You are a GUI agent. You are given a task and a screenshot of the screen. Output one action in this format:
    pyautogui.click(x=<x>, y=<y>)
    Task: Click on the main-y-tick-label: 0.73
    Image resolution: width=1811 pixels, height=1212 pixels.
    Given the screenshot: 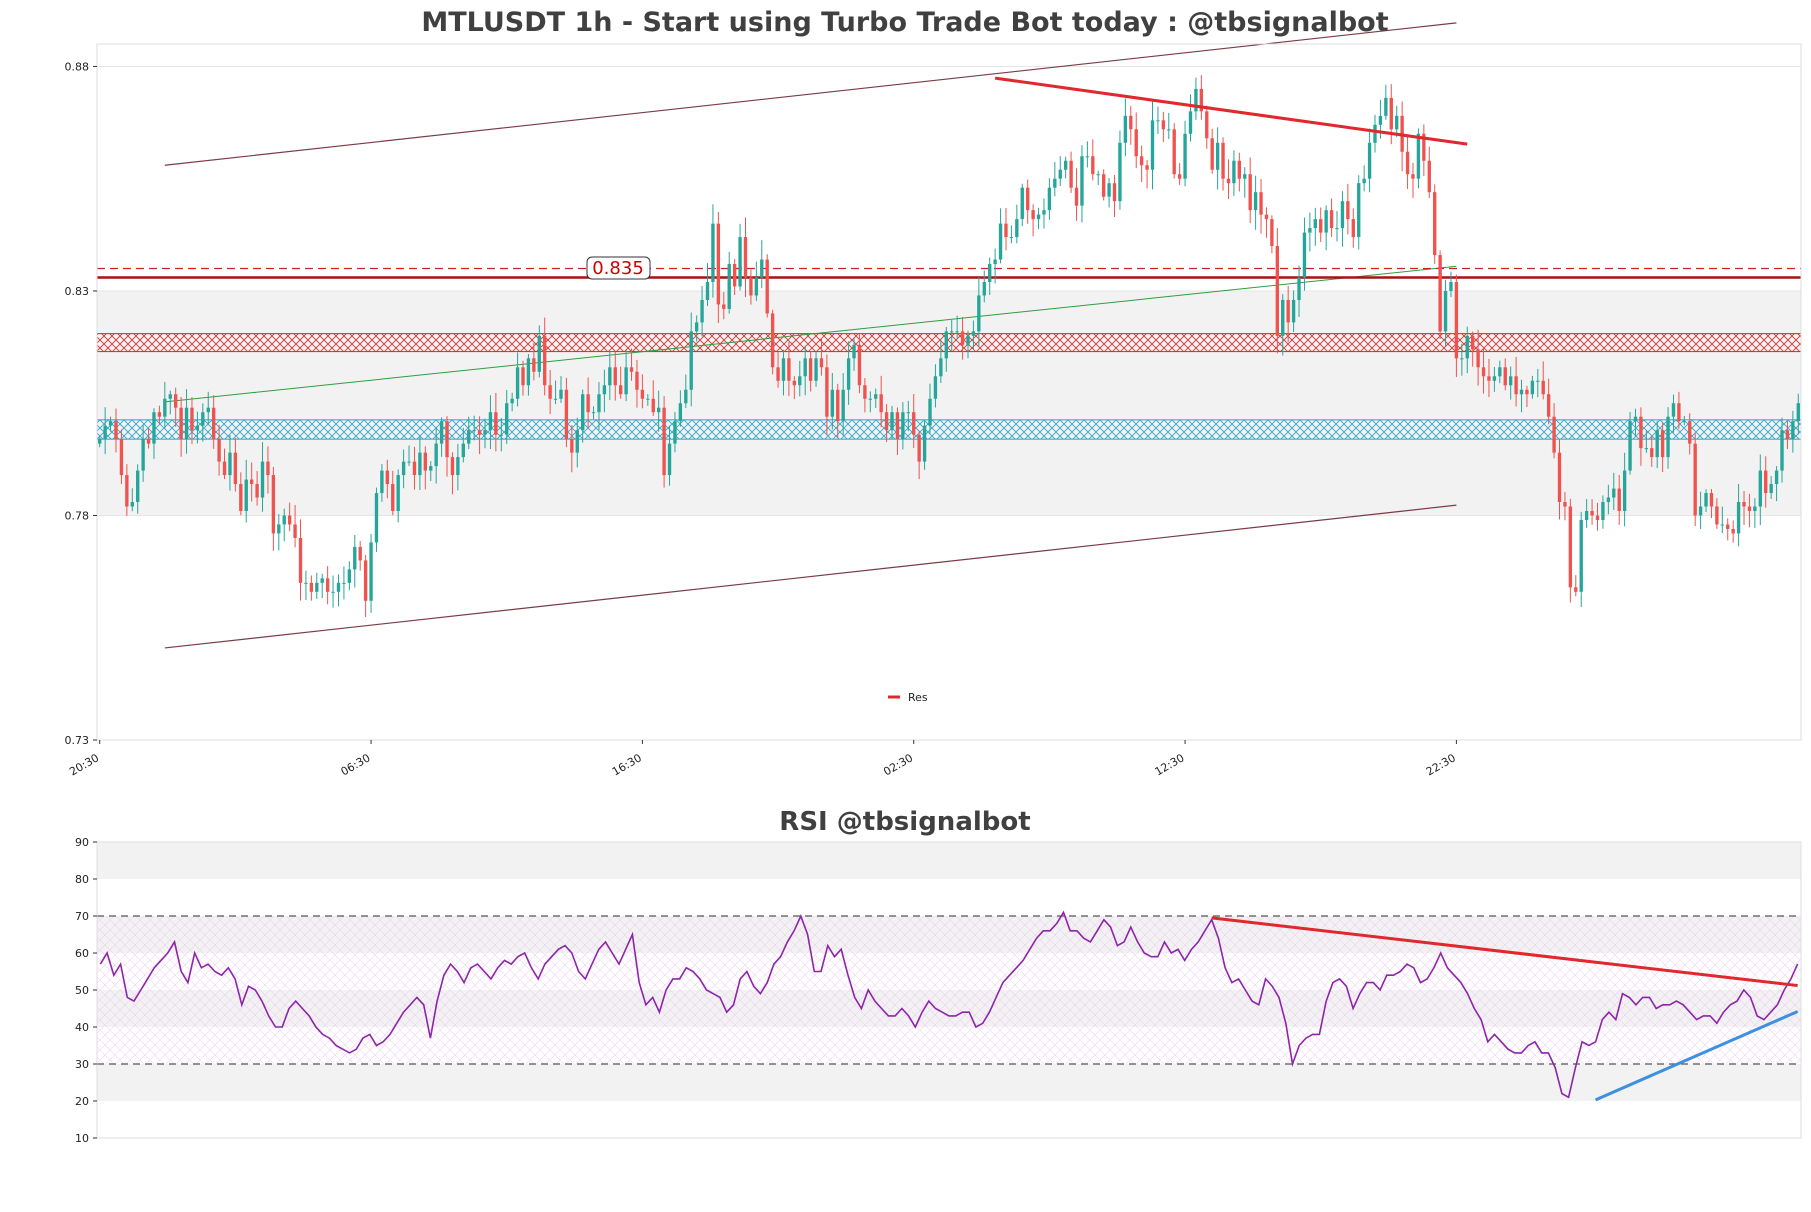 What is the action you would take?
    pyautogui.click(x=77, y=740)
    